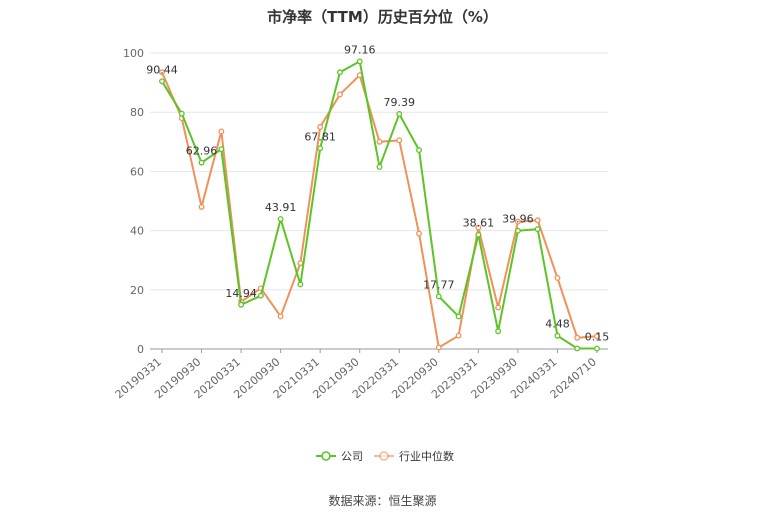 This screenshot has height=517, width=765. Describe the element at coordinates (352, 456) in the screenshot. I see `legend-label: 公司` at that location.